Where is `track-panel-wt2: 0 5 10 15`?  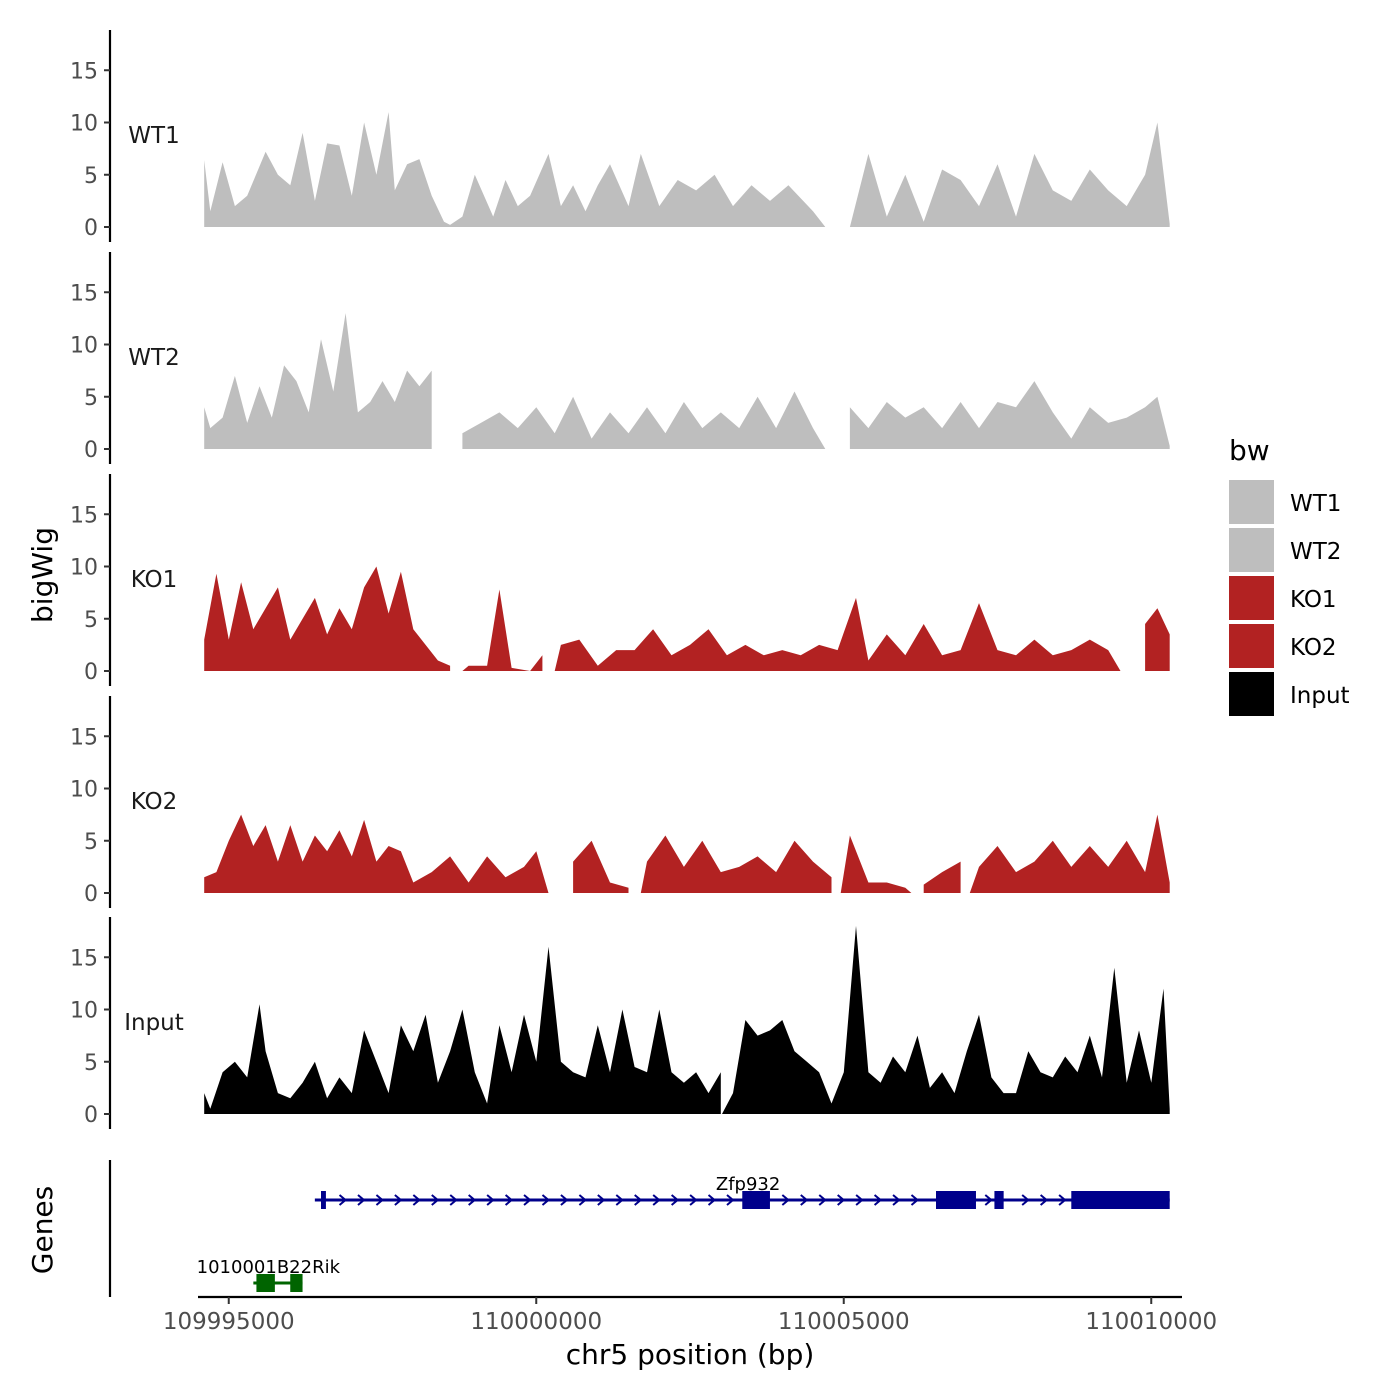
track-panel-wt2: 0 5 10 15 is located at coordinates (620, 358).